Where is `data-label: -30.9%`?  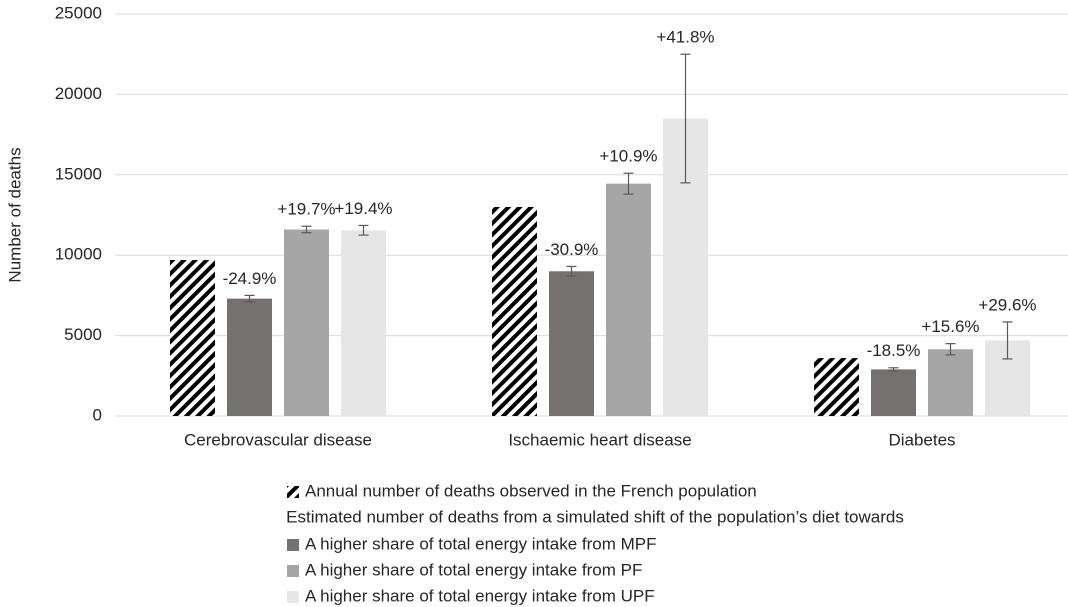 data-label: -30.9% is located at coordinates (572, 249).